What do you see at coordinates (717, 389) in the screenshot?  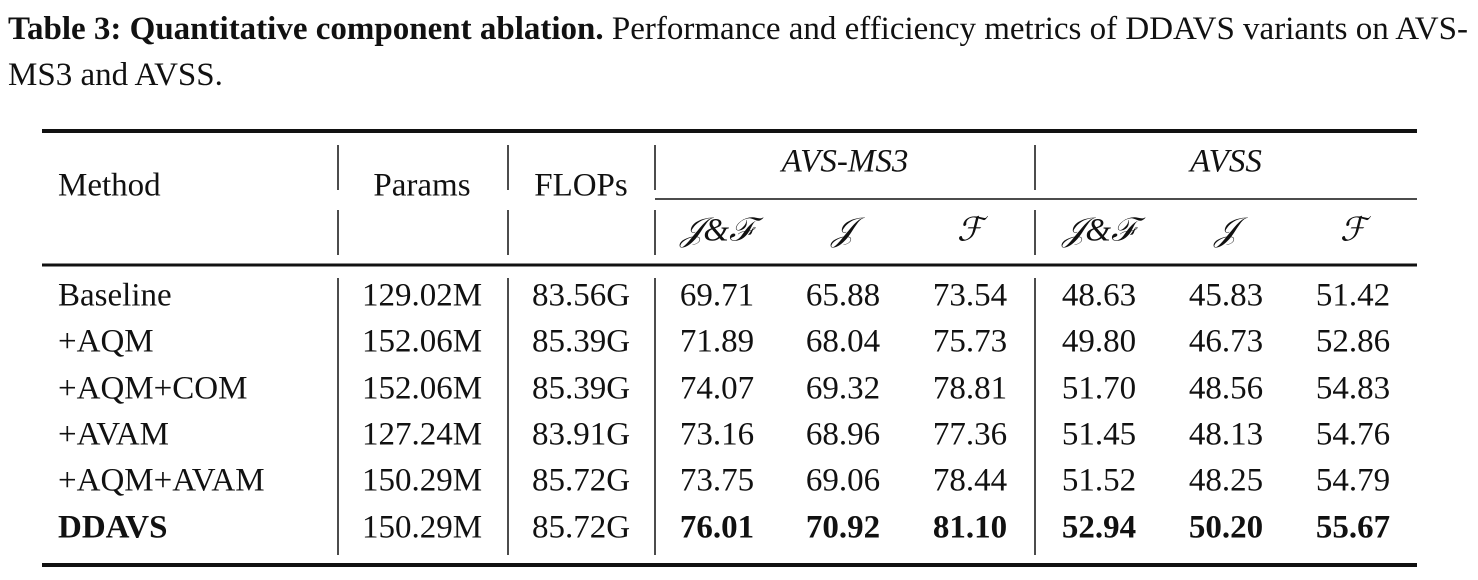 I see `value-cell: 74.07` at bounding box center [717, 389].